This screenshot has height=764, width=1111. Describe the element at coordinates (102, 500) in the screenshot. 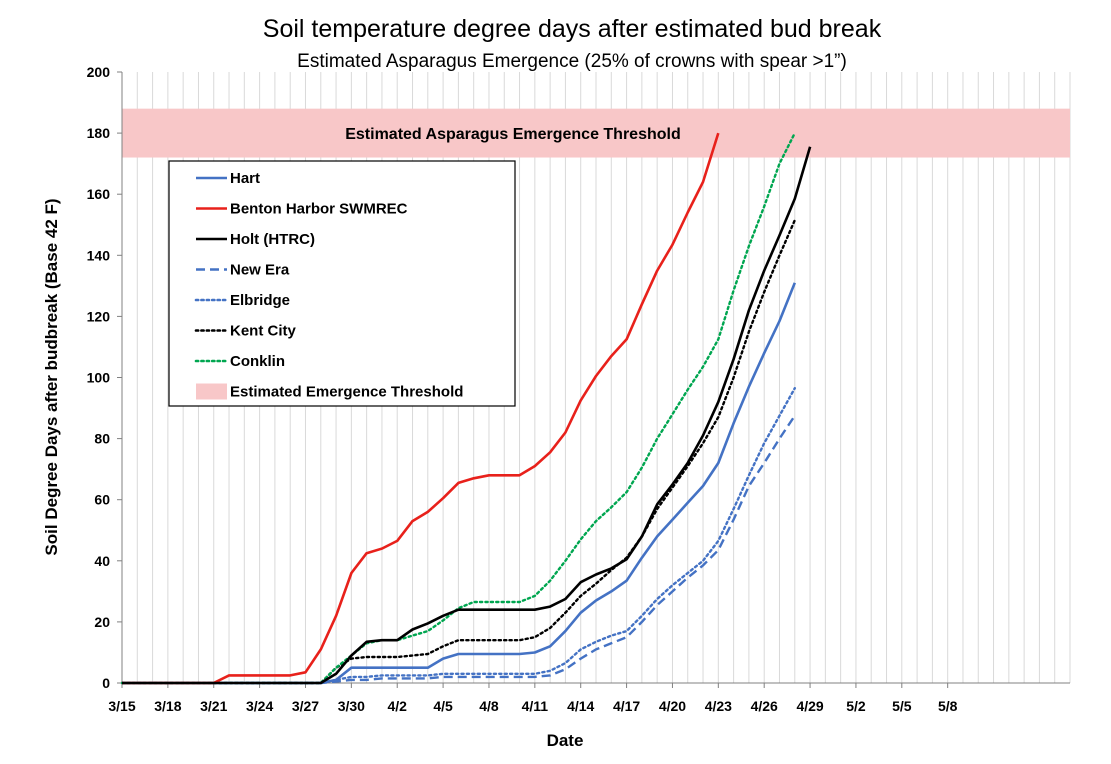

I see `y-tick-label-60: 60` at that location.